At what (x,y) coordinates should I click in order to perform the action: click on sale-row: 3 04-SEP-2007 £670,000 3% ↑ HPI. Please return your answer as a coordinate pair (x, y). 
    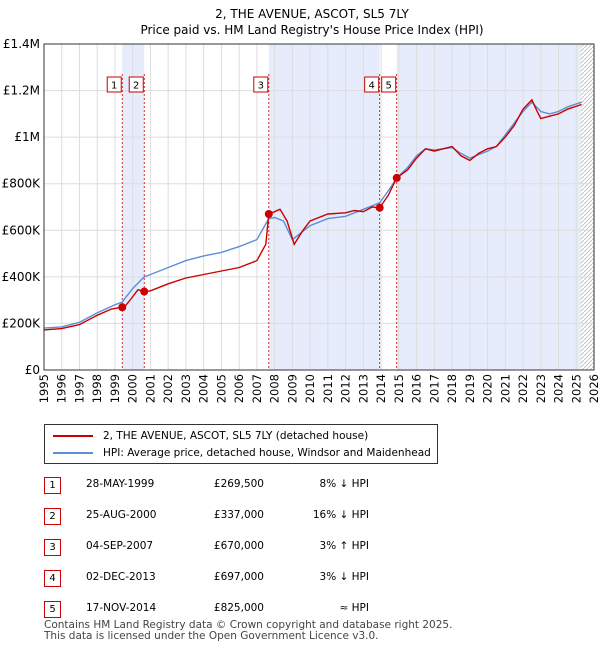
    Looking at the image, I should click on (314, 553).